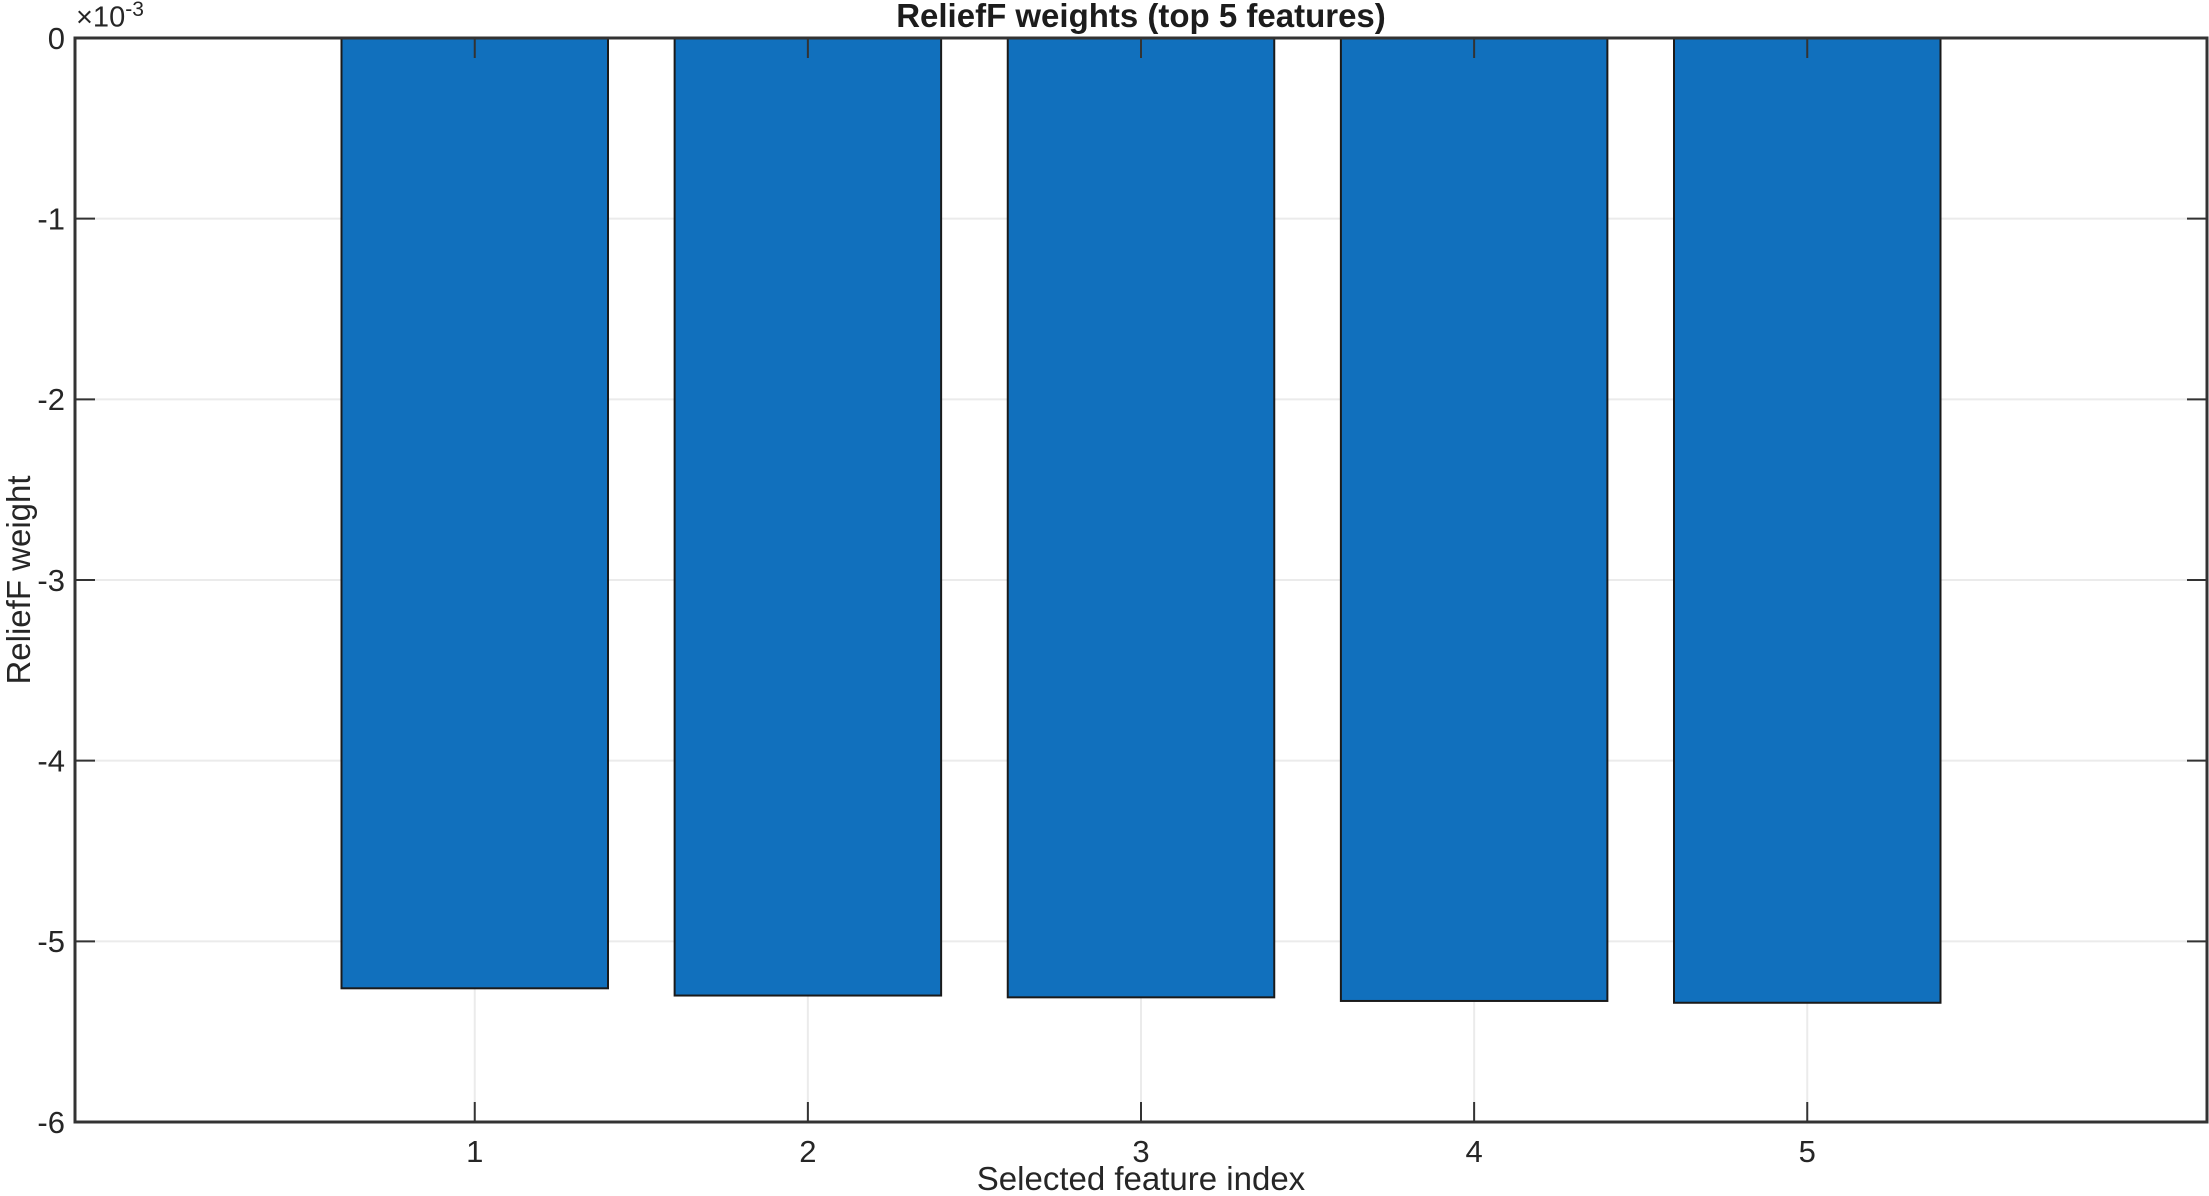 Image resolution: width=2209 pixels, height=1196 pixels. I want to click on x-axis-label: Selected feature index, so click(1141, 1178).